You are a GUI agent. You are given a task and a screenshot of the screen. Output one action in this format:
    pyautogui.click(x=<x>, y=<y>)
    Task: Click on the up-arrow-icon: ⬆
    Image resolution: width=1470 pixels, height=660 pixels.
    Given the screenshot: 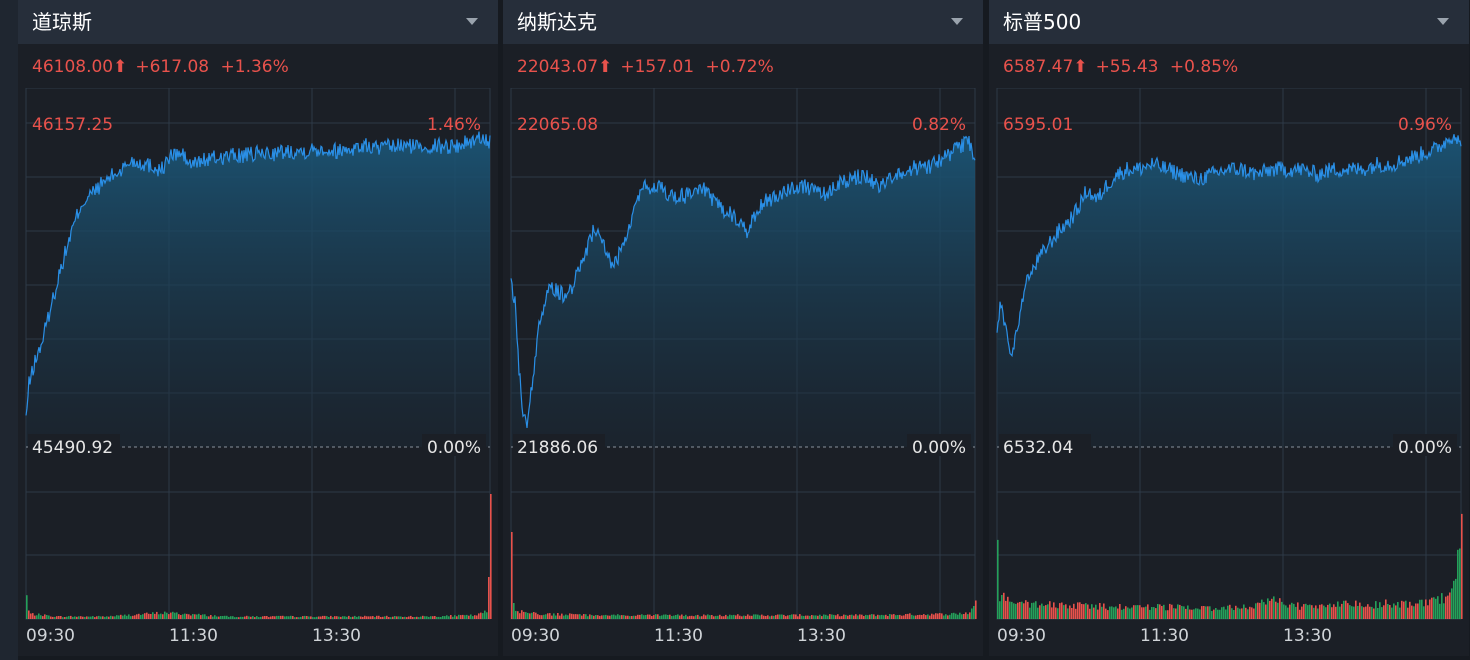 What is the action you would take?
    pyautogui.click(x=120, y=67)
    